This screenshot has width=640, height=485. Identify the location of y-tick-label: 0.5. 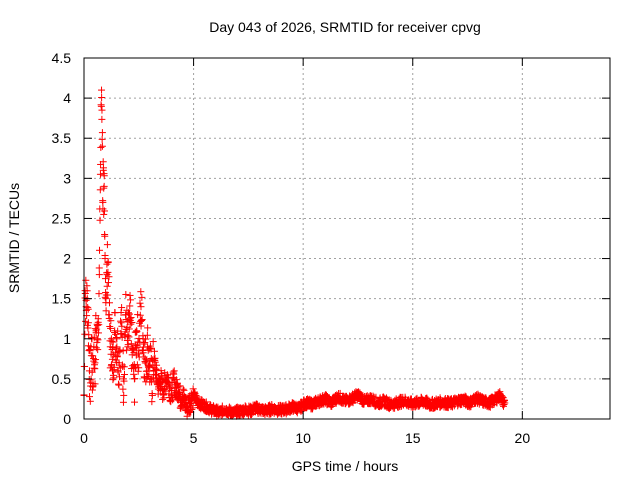
(62, 379).